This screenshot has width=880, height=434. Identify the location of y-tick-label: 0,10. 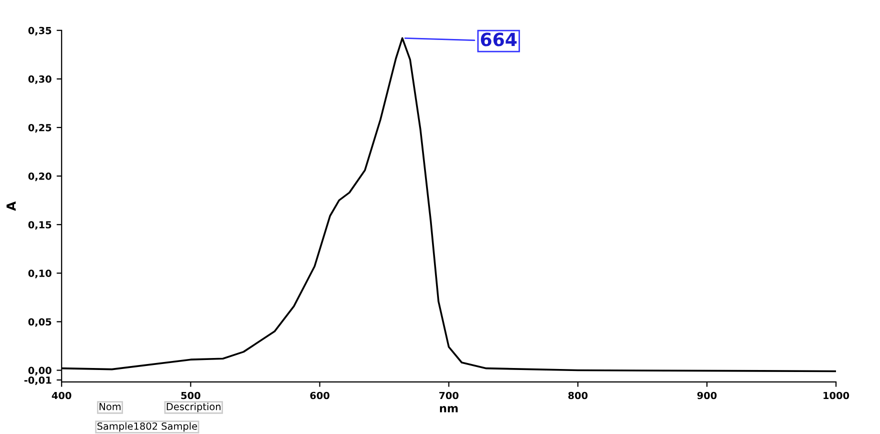
(40, 274).